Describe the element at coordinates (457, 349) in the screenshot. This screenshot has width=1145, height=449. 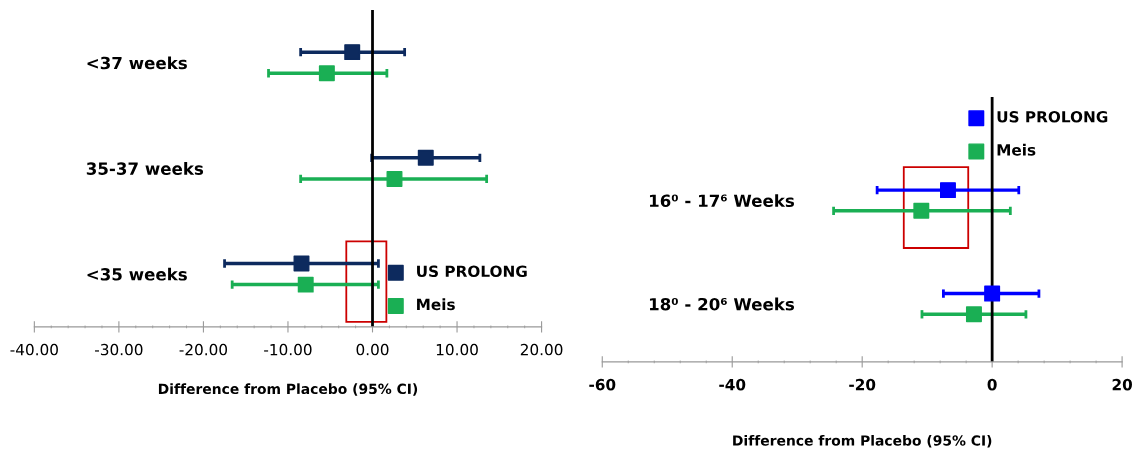
I see `x-tick-label: 10.00` at that location.